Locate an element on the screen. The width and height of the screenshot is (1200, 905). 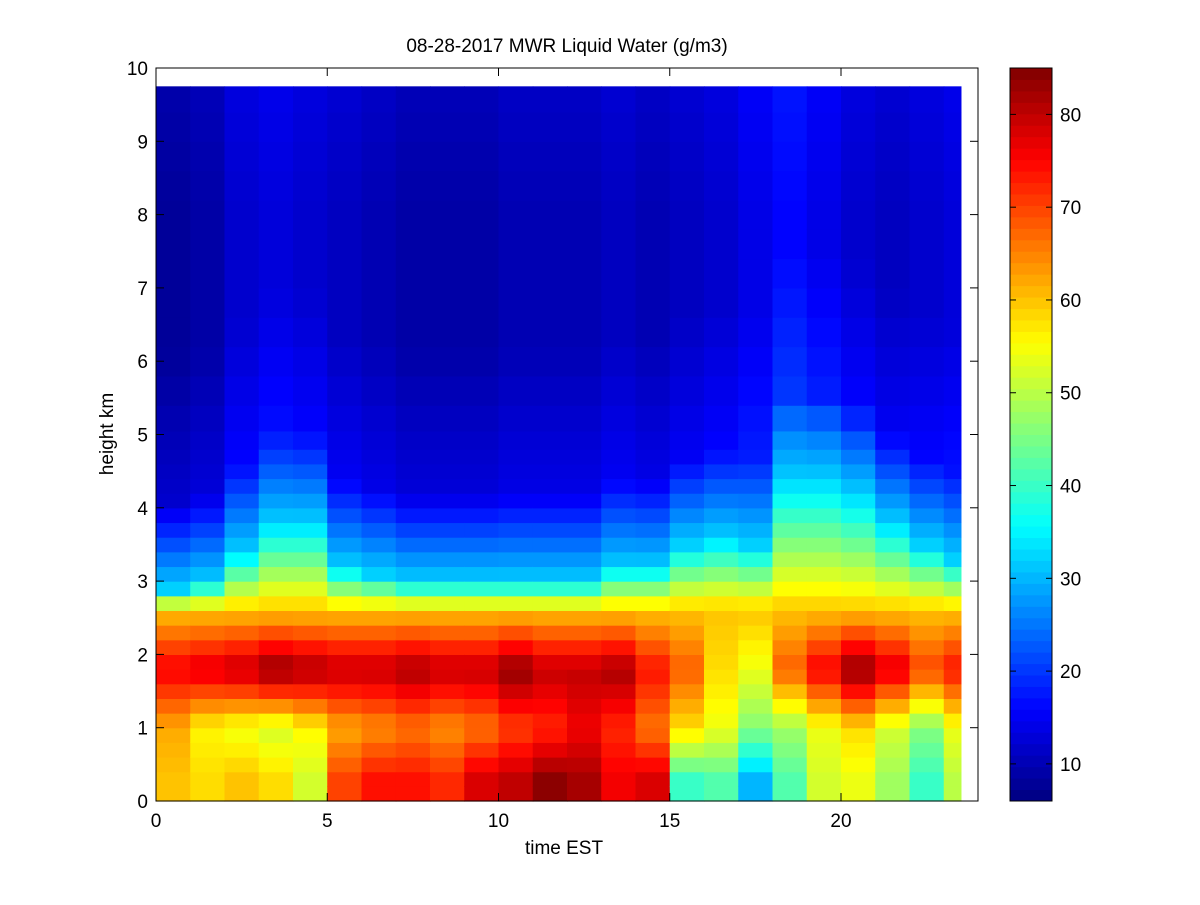
y-tick-label: 2 is located at coordinates (142, 655).